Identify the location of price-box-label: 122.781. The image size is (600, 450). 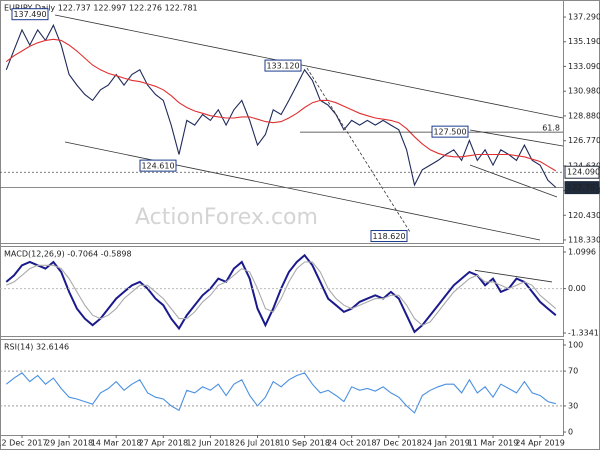
(583, 187).